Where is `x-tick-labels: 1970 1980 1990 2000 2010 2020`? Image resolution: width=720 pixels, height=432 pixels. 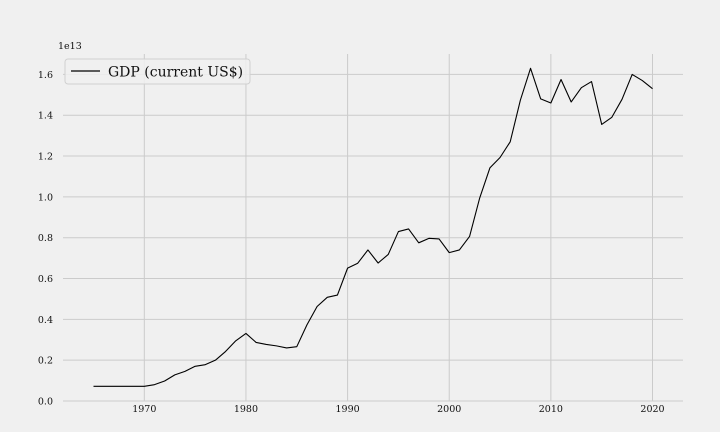 x-tick-labels: 1970 1980 1990 2000 2010 2020 is located at coordinates (398, 409).